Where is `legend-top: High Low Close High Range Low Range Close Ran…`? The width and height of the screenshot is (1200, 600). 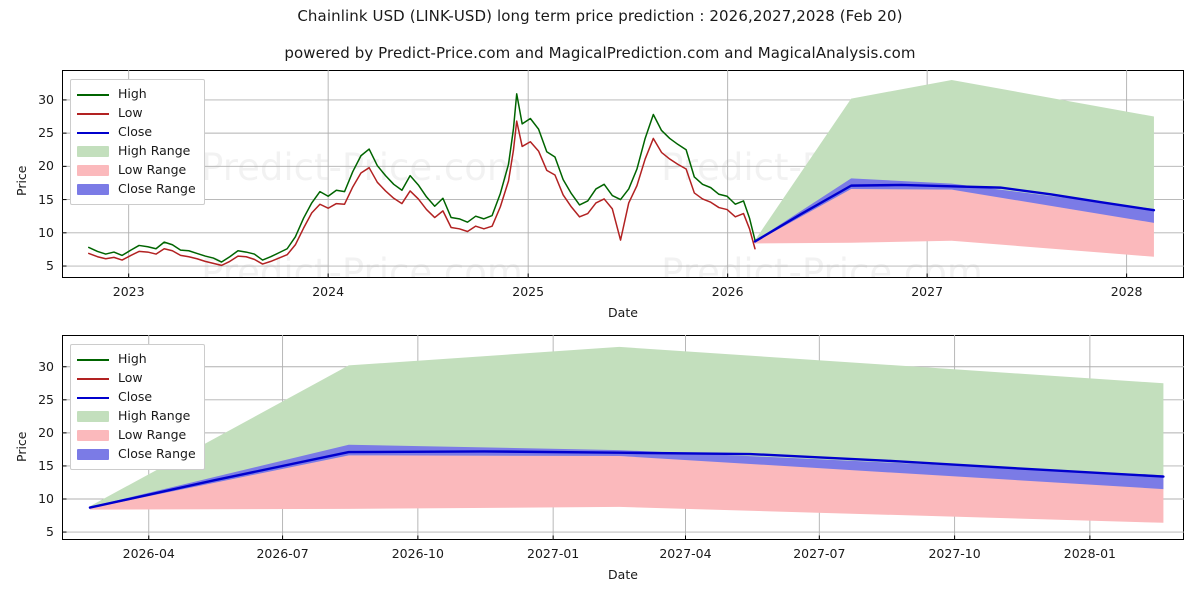
legend-top: High Low Close High Range Low Range Close Ran… is located at coordinates (137, 142).